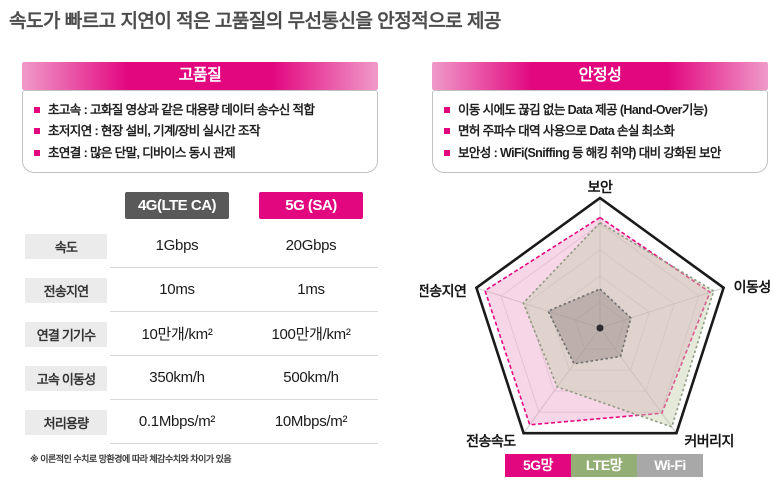  Describe the element at coordinates (670, 465) in the screenshot. I see `legend-item: Wi-Fi` at that location.